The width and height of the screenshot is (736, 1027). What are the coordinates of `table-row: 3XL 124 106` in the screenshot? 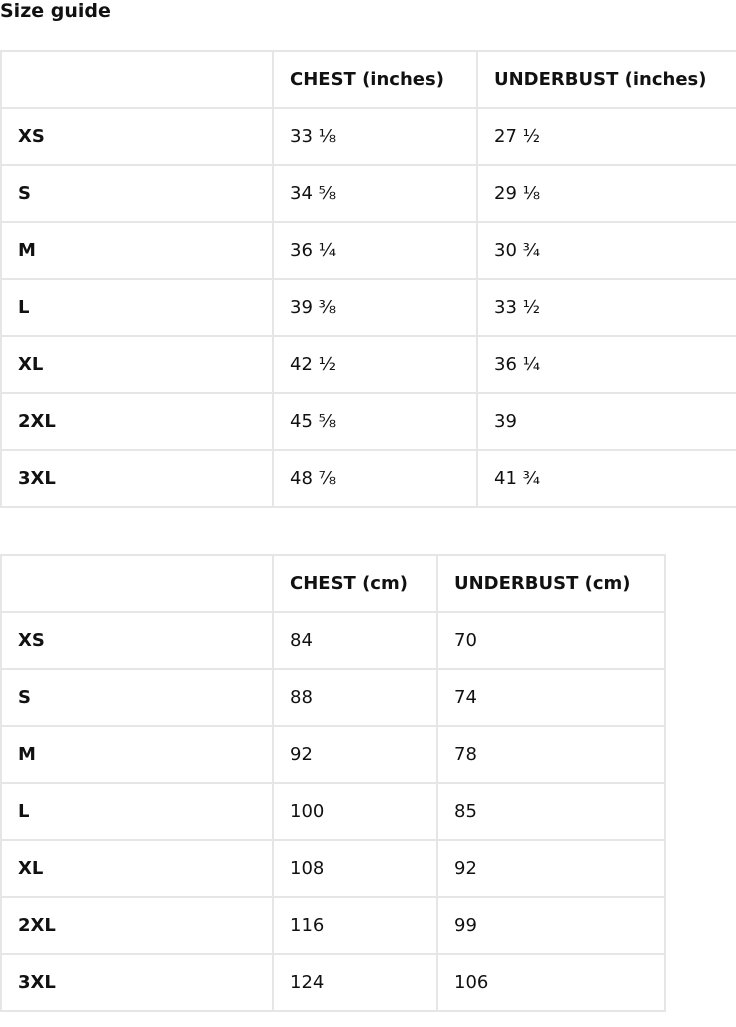 It's located at (333, 982).